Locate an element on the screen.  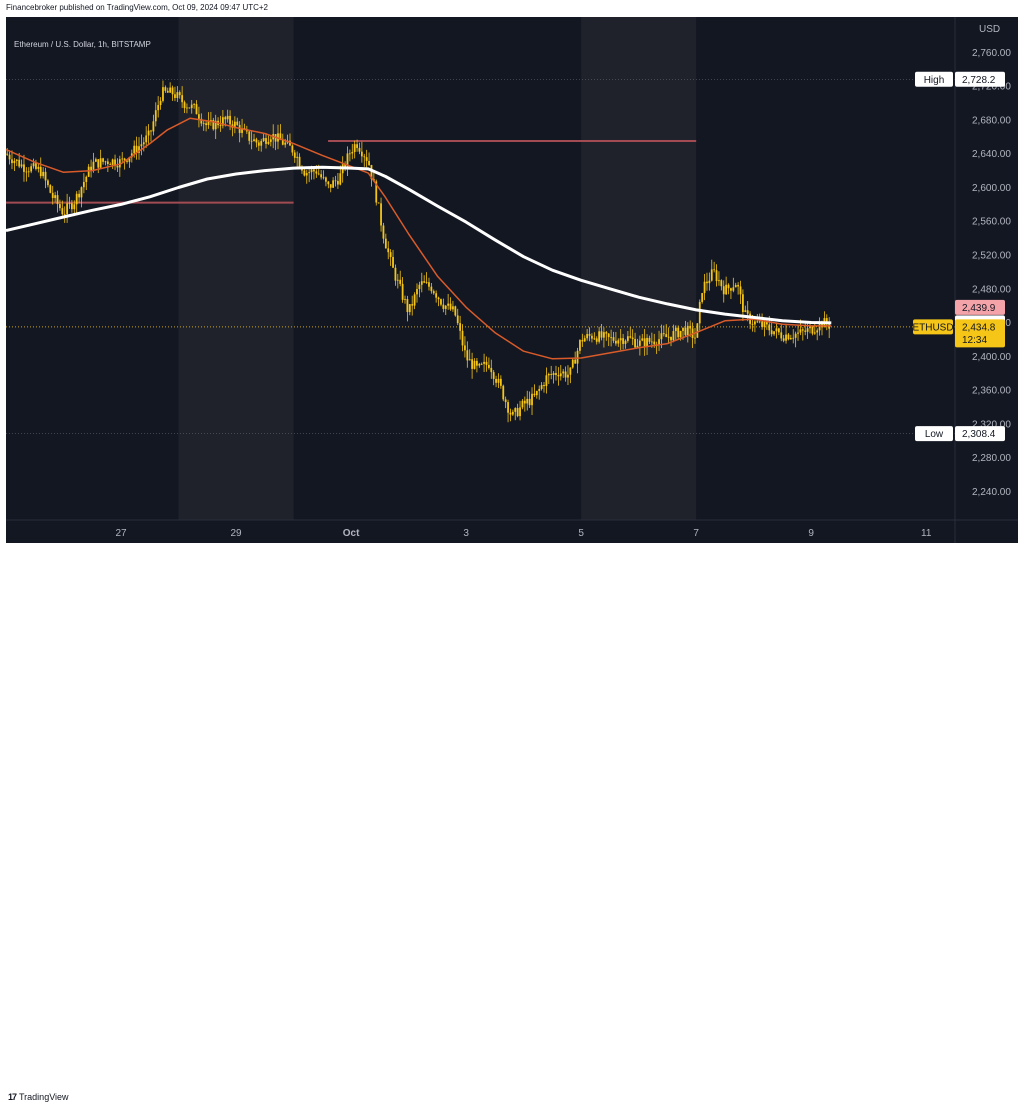
symbol-tag-box is located at coordinates (933, 327).